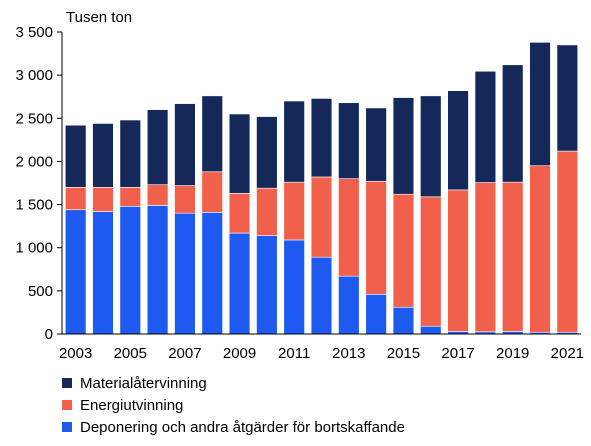 Image resolution: width=591 pixels, height=446 pixels. Describe the element at coordinates (348, 353) in the screenshot. I see `x-tick-label: 2013` at that location.